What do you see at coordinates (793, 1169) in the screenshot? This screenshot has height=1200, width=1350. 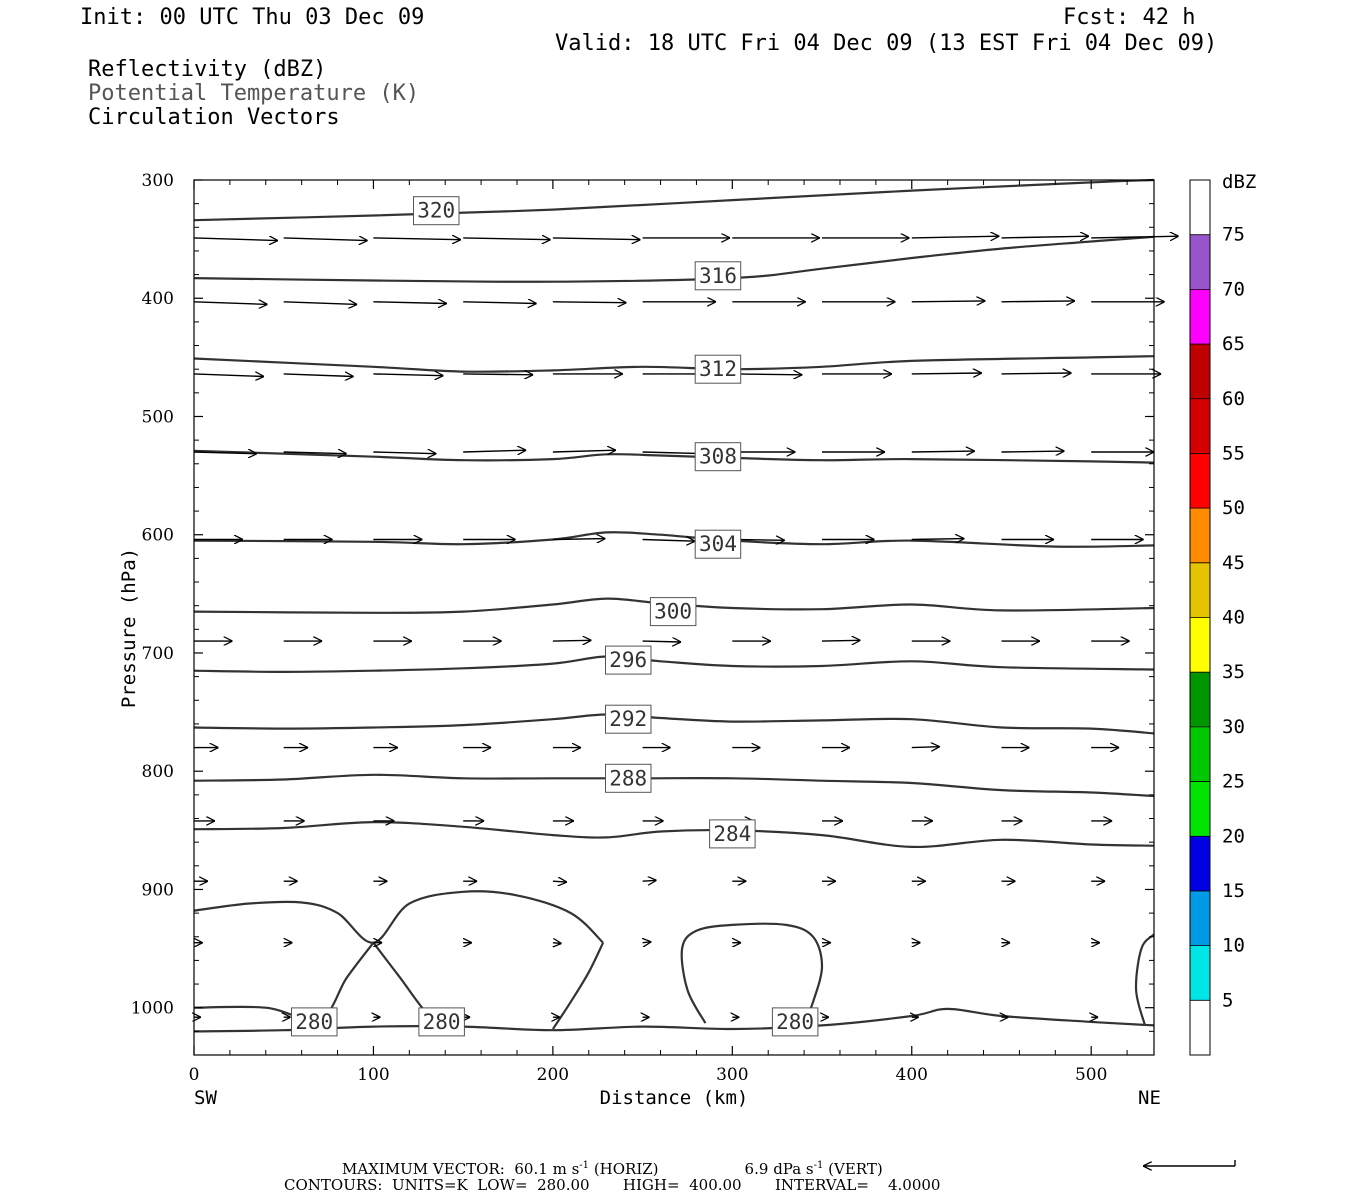 I see `max-vert-unit: dPa s` at bounding box center [793, 1169].